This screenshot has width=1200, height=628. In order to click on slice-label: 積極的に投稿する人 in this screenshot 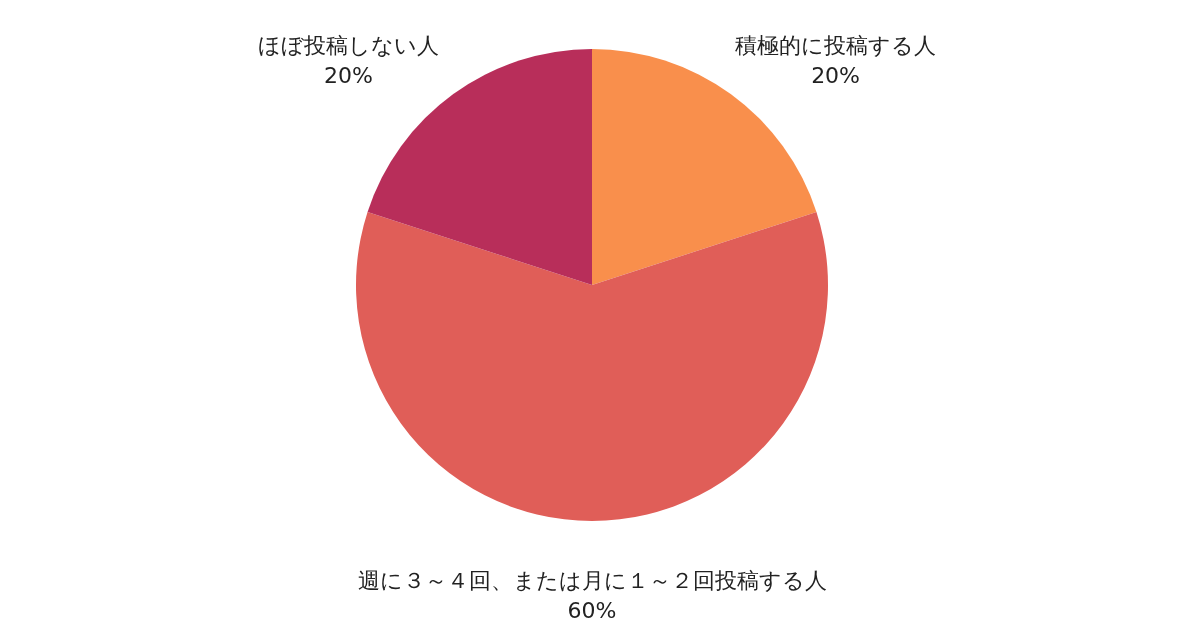, I will do `click(836, 45)`.